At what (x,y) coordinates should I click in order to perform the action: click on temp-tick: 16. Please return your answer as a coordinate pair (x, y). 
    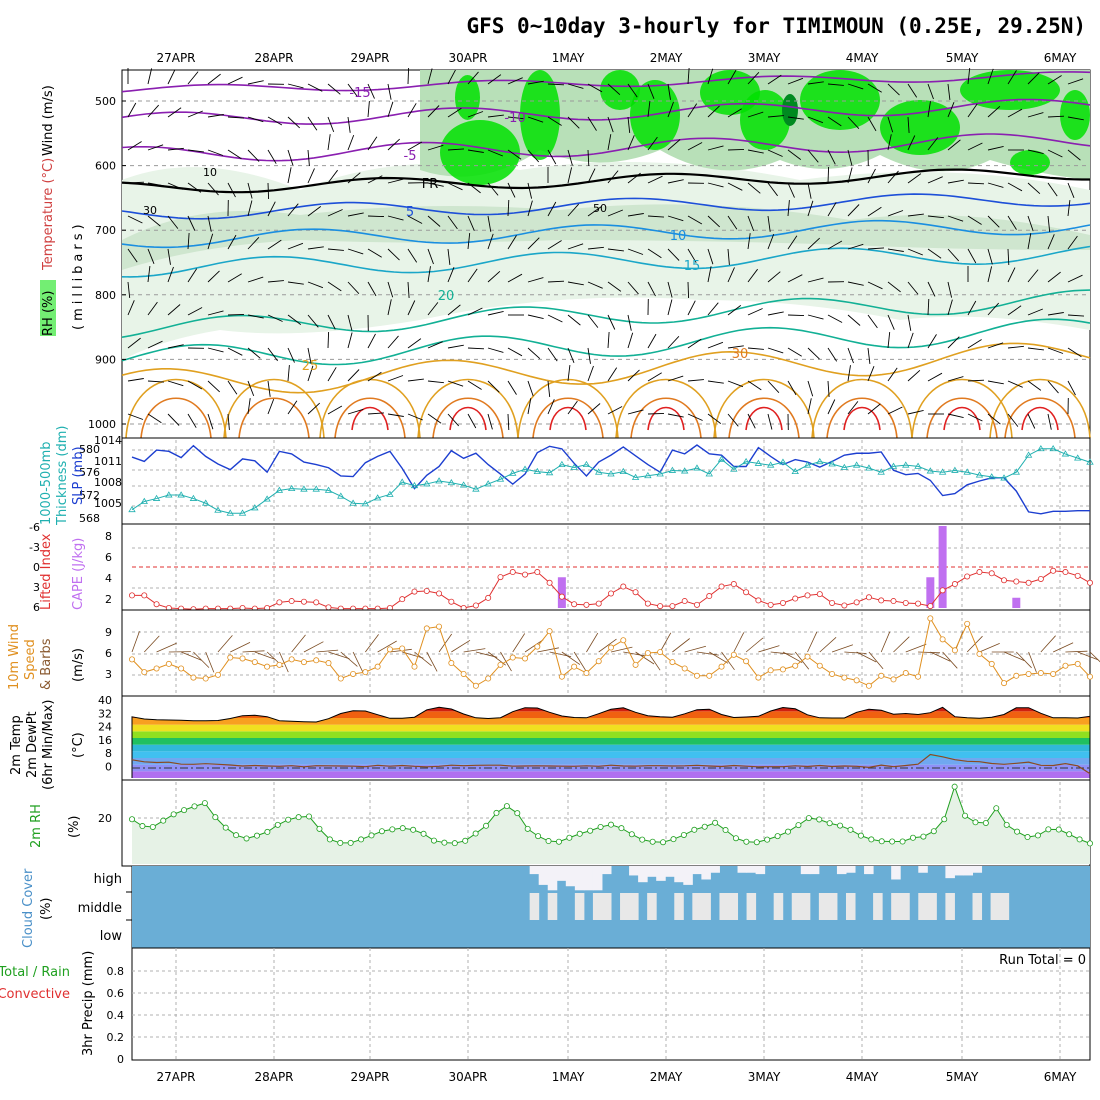
    Looking at the image, I should click on (105, 740).